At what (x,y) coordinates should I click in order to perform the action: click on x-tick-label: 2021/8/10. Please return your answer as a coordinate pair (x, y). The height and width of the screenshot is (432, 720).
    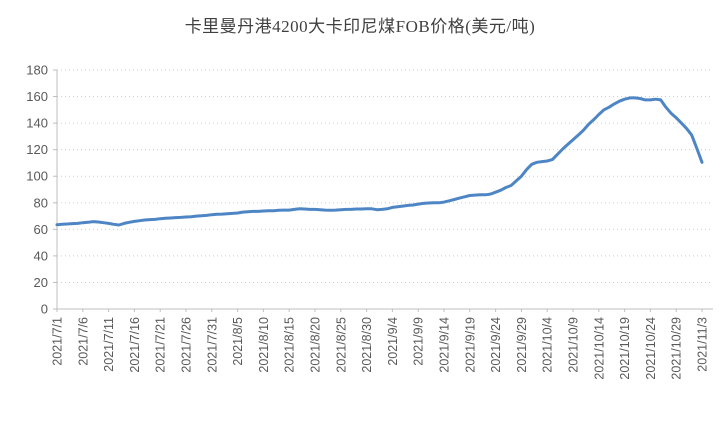
    Looking at the image, I should click on (264, 345).